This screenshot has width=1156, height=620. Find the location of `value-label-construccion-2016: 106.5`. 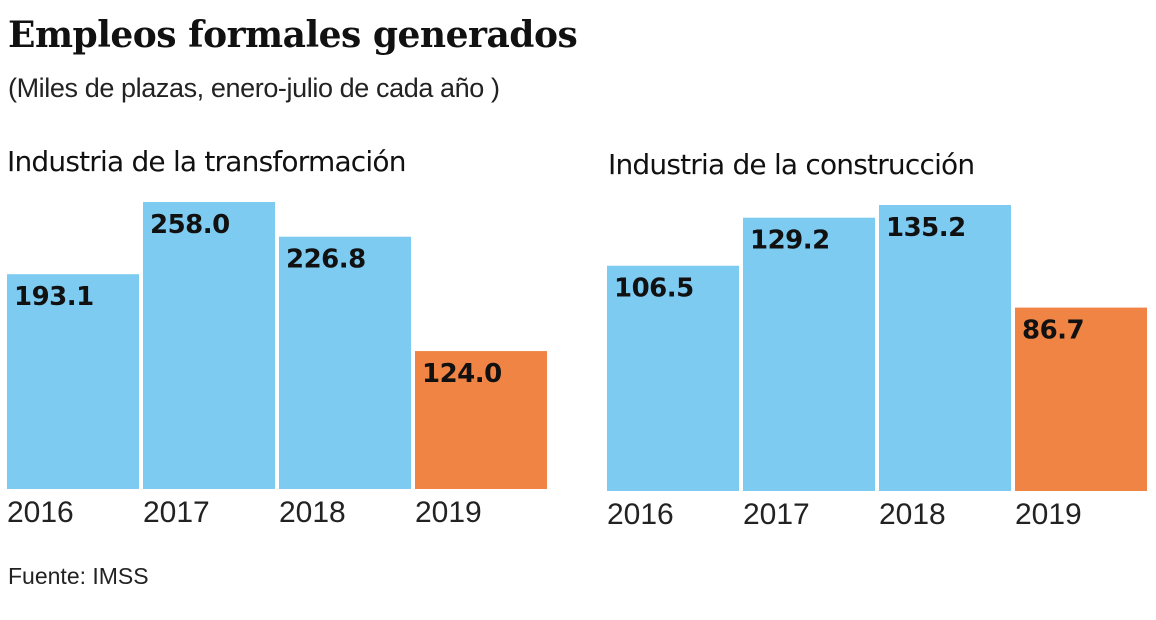

value-label-construccion-2016: 106.5 is located at coordinates (654, 289).